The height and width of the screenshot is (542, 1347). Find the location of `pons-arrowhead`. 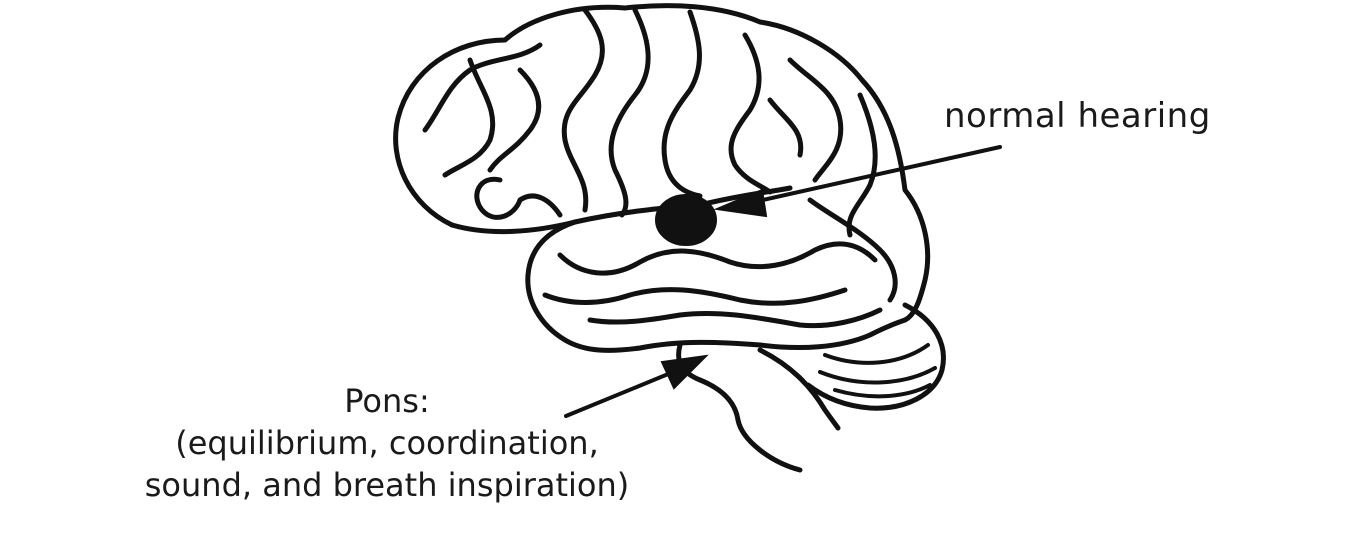

pons-arrowhead is located at coordinates (684, 372).